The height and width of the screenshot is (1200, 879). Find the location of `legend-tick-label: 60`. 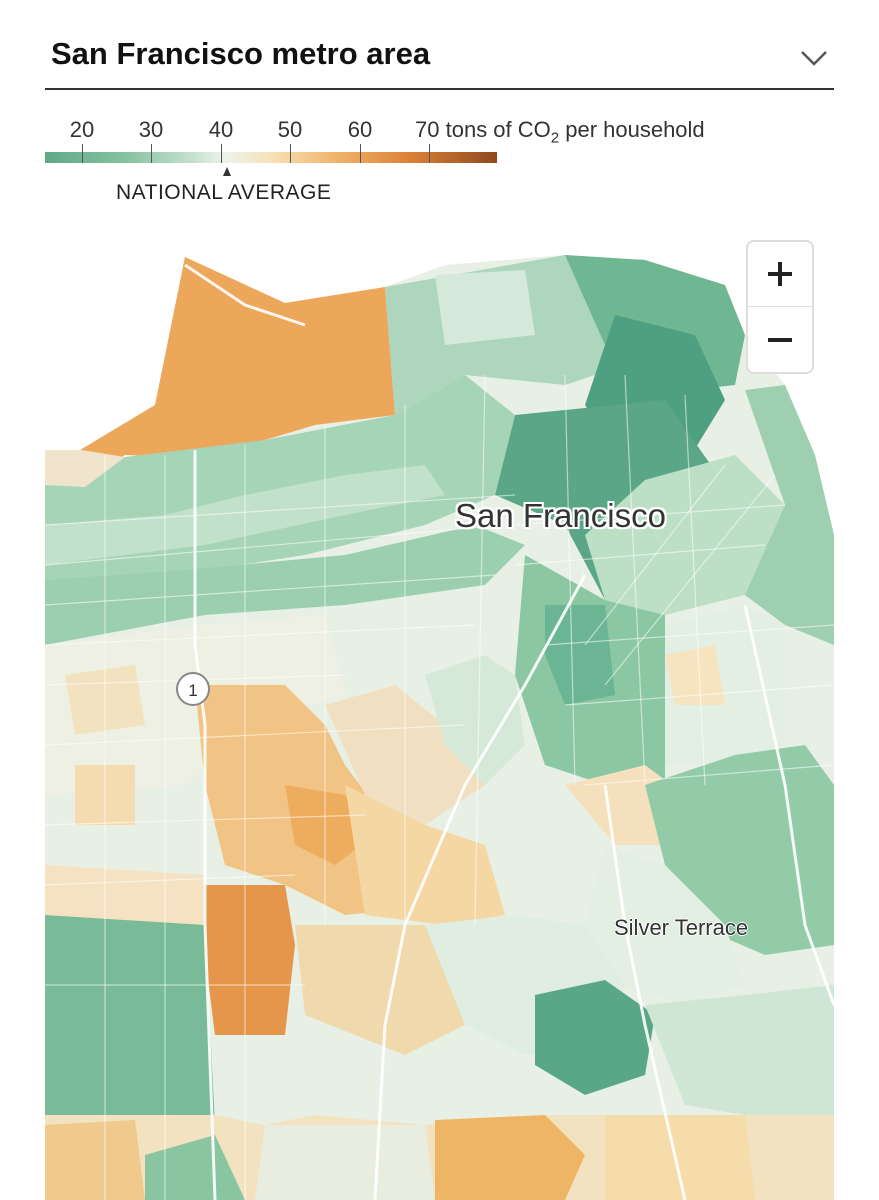

legend-tick-label: 60 is located at coordinates (360, 129).